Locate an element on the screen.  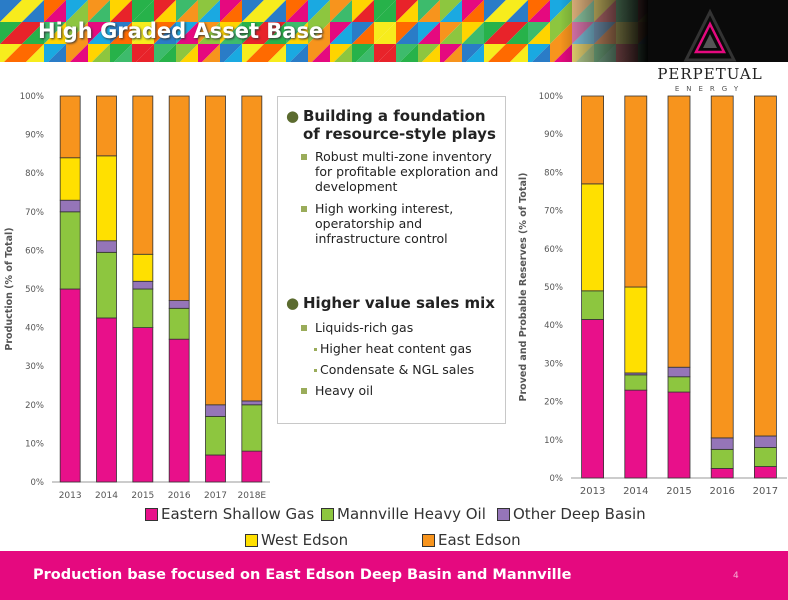
y-tick-label: 40% is located at coordinates (34, 329).